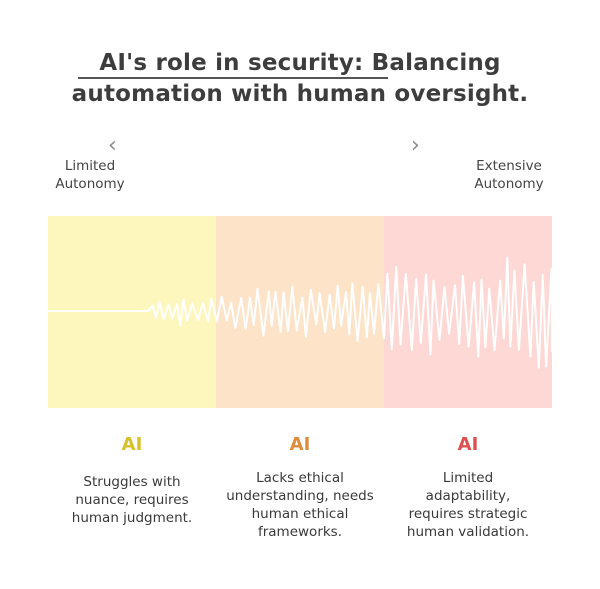  What do you see at coordinates (300, 63) in the screenshot?
I see `title-line-1: AI's role in security: Balancing` at bounding box center [300, 63].